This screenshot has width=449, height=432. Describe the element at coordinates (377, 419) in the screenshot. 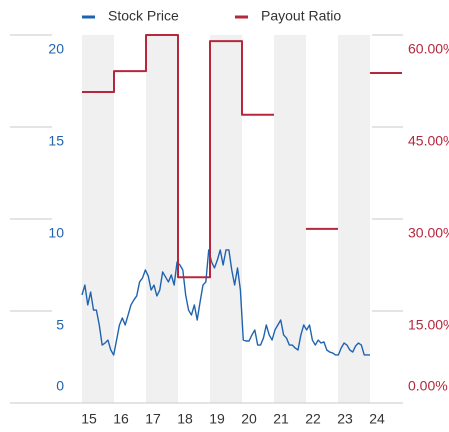

I see `x-tick-label: 24` at that location.